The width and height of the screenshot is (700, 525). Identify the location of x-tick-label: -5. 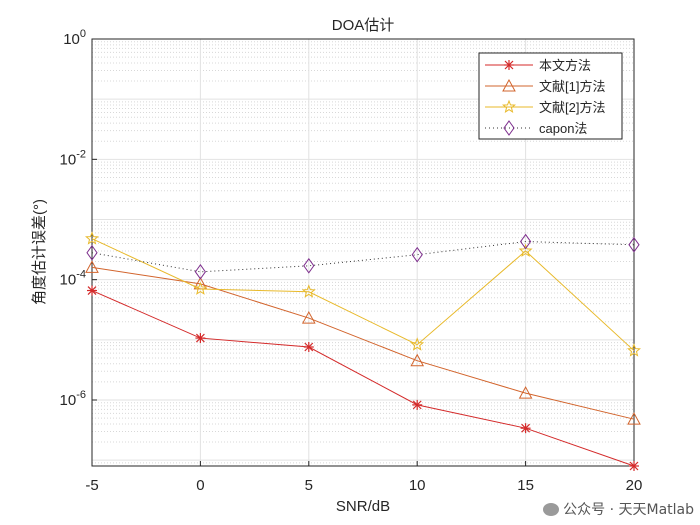
(91, 485).